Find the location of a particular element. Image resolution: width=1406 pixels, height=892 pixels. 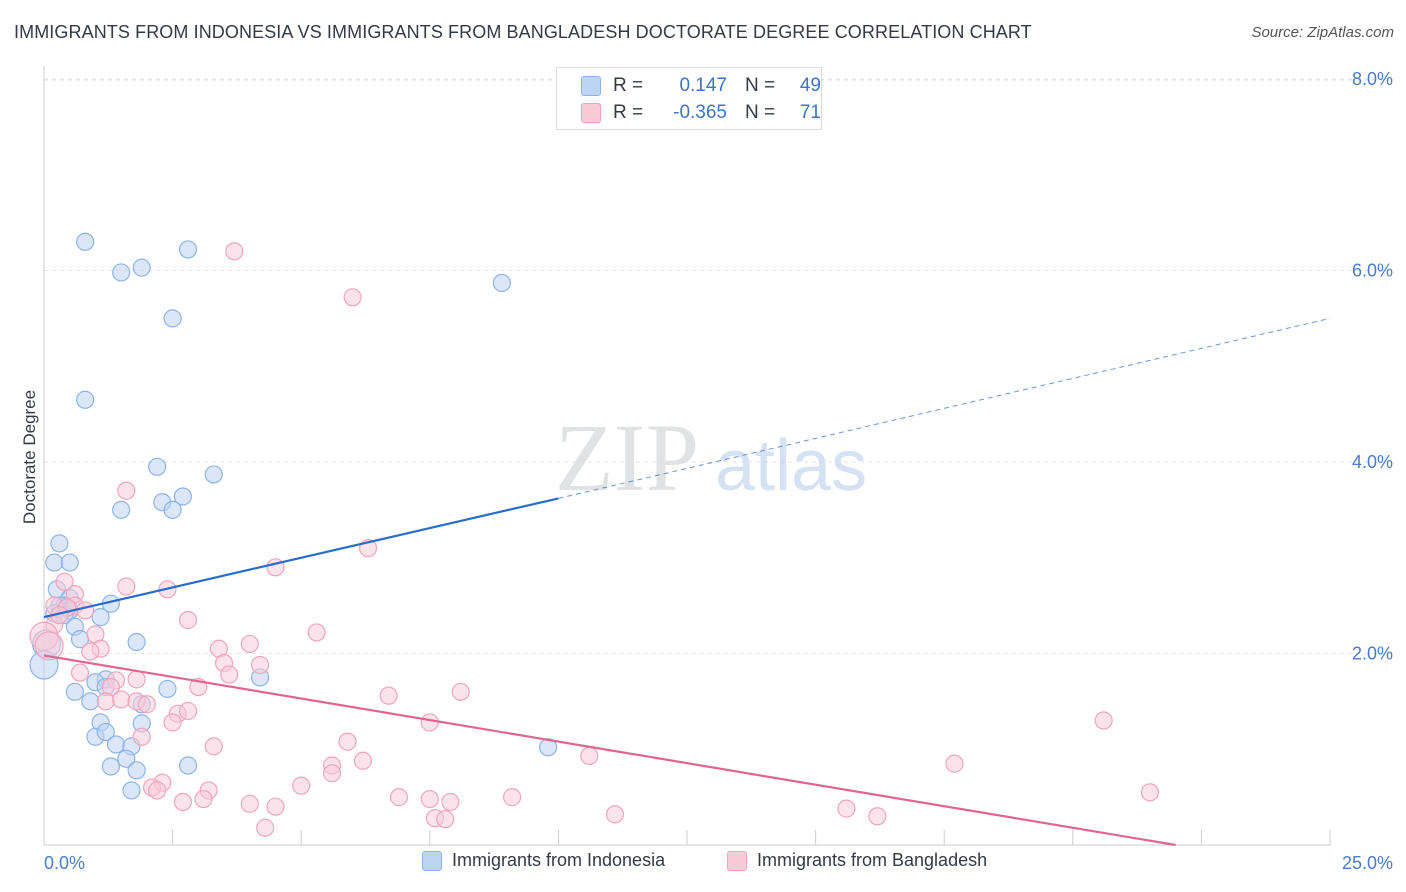

legend-swatch-bangladesh is located at coordinates (737, 860).